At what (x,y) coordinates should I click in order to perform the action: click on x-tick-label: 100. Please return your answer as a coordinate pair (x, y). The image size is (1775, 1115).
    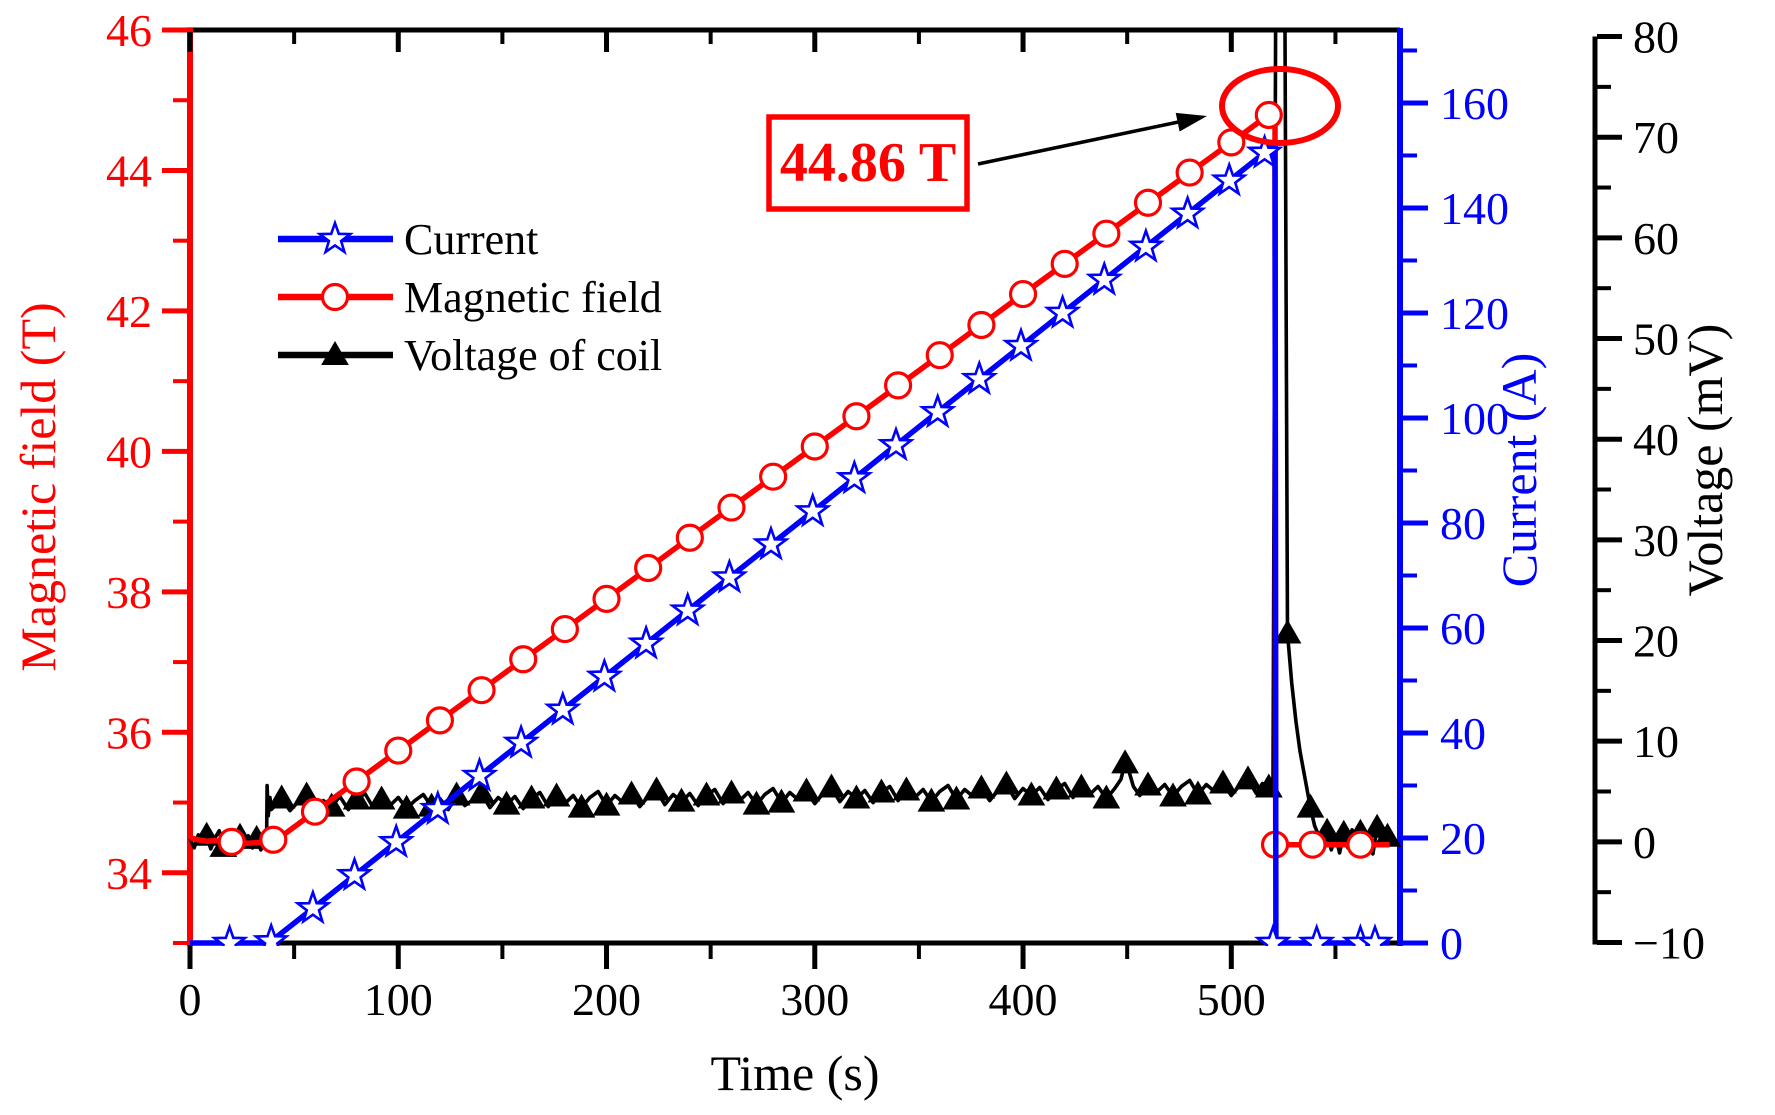
    Looking at the image, I should click on (398, 999).